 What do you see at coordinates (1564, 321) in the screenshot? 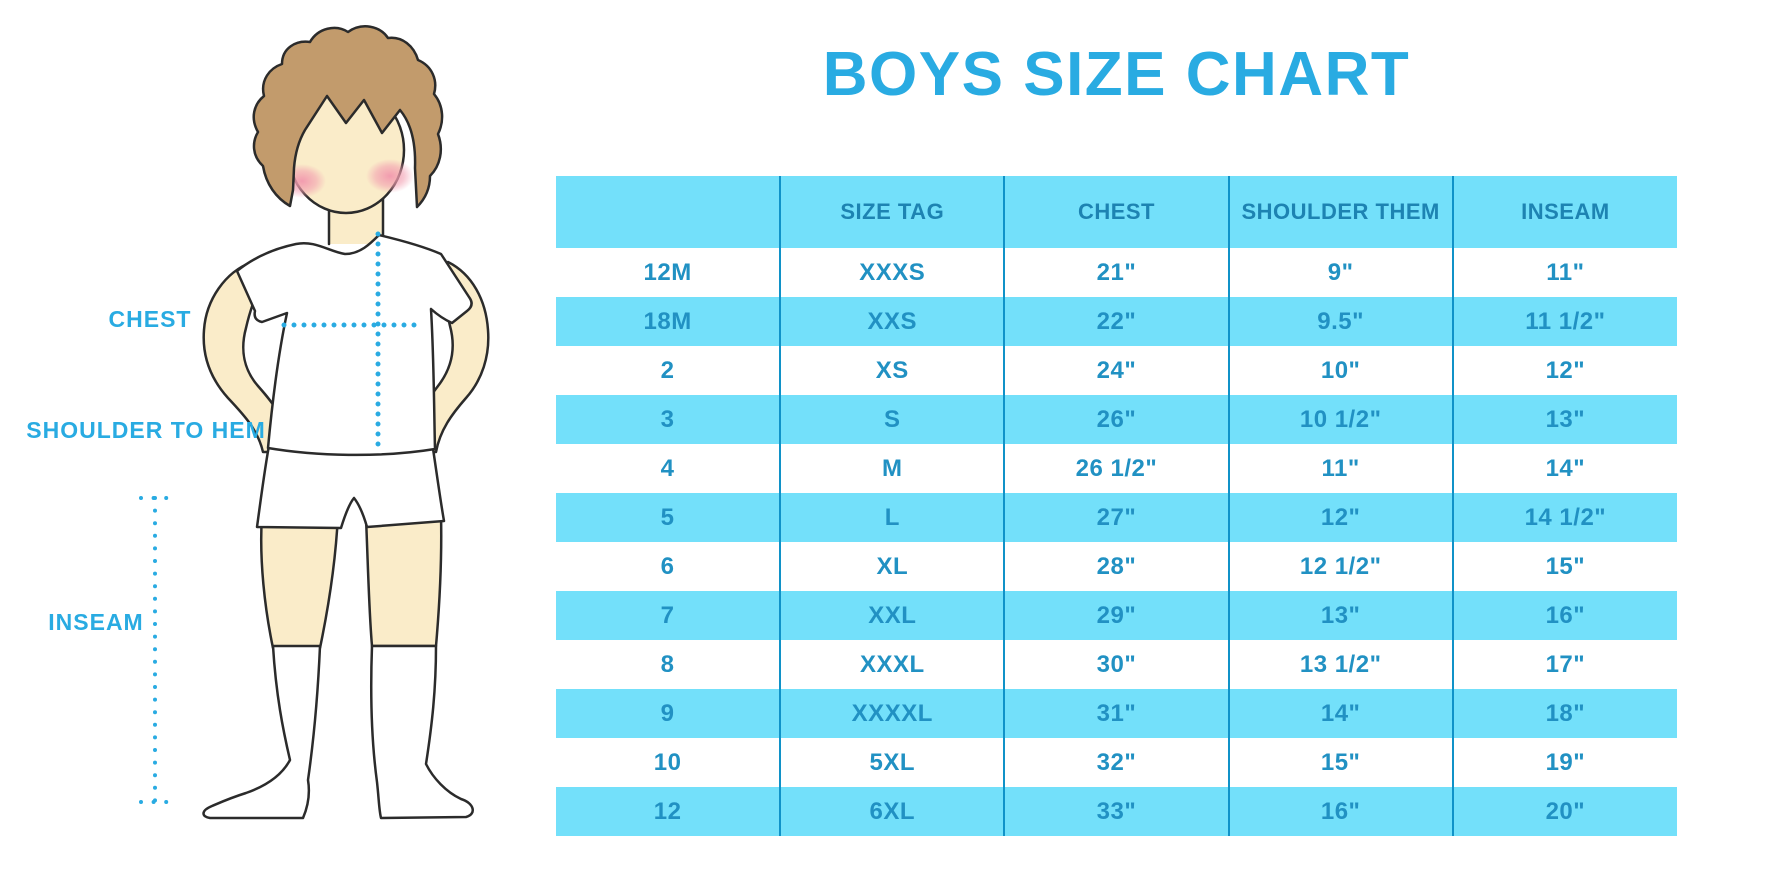
I see `table-cell: 11 1/2"` at bounding box center [1564, 321].